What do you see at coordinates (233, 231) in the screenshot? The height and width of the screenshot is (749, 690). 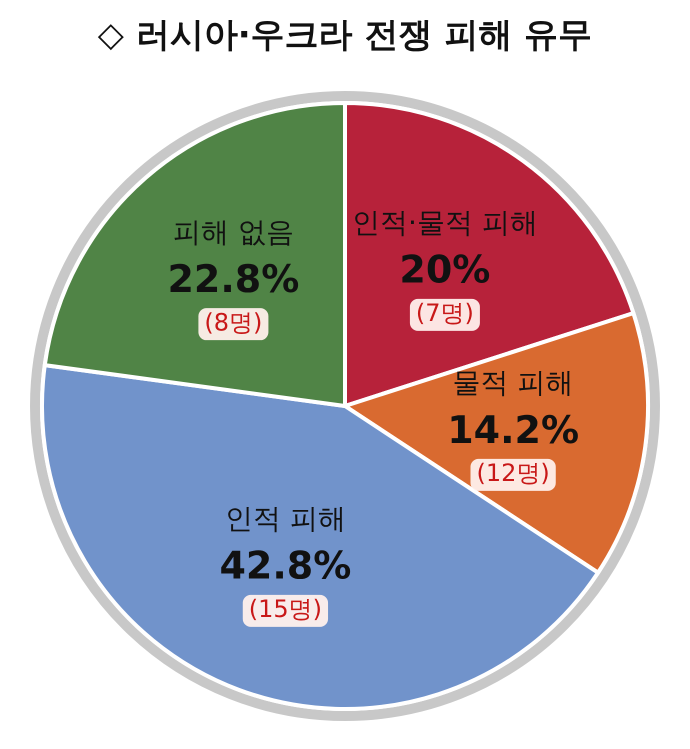 I see `slice-label: 피해 없음` at bounding box center [233, 231].